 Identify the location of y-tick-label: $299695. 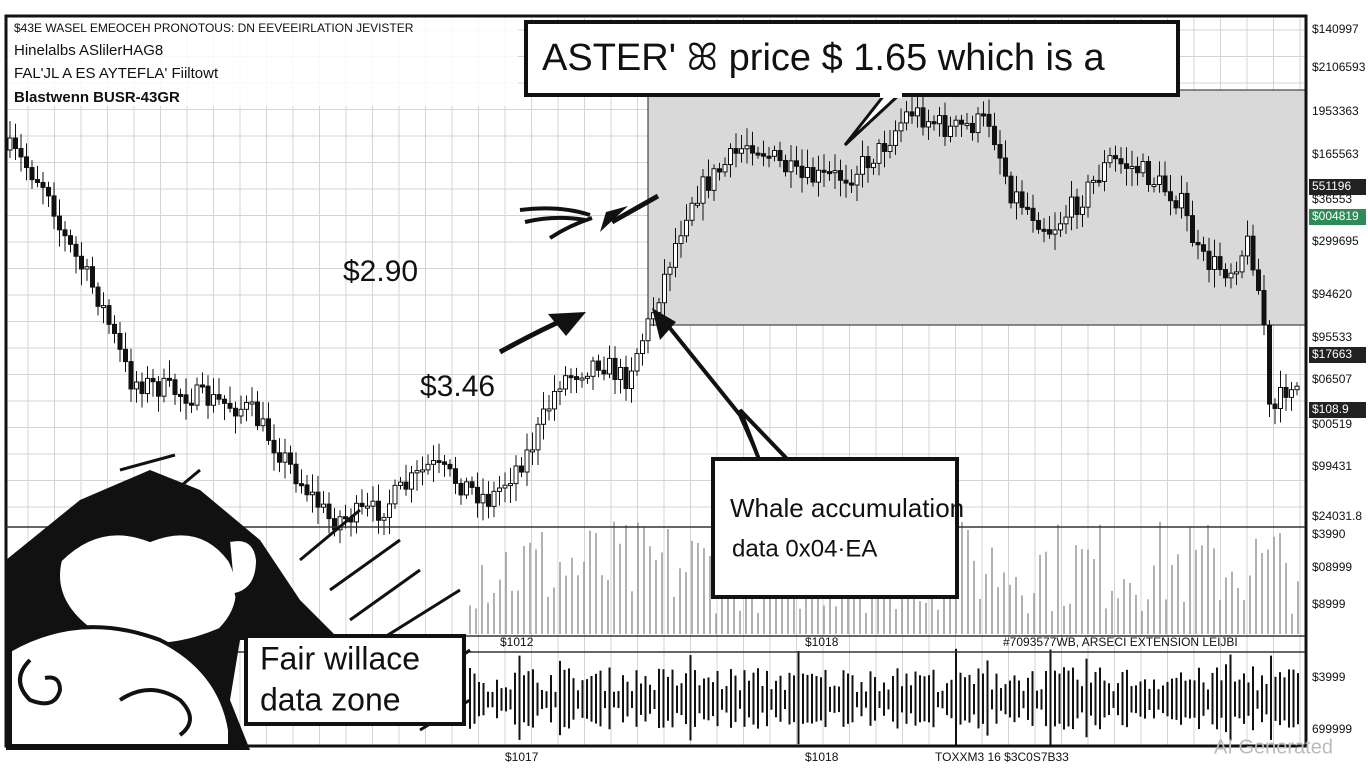
(1335, 241).